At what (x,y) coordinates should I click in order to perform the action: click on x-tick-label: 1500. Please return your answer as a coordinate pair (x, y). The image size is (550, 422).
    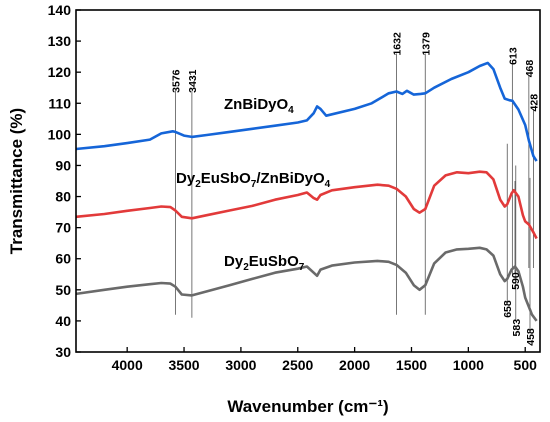
    Looking at the image, I should click on (411, 365).